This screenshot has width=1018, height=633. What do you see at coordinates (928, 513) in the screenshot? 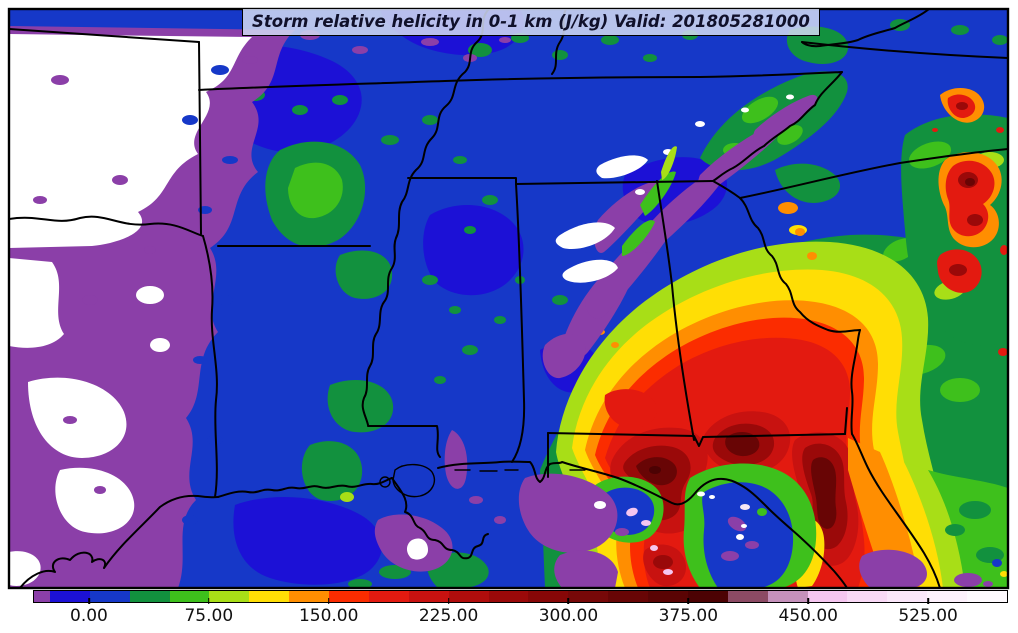
I see `florida-peninsula-bands` at bounding box center [928, 513].